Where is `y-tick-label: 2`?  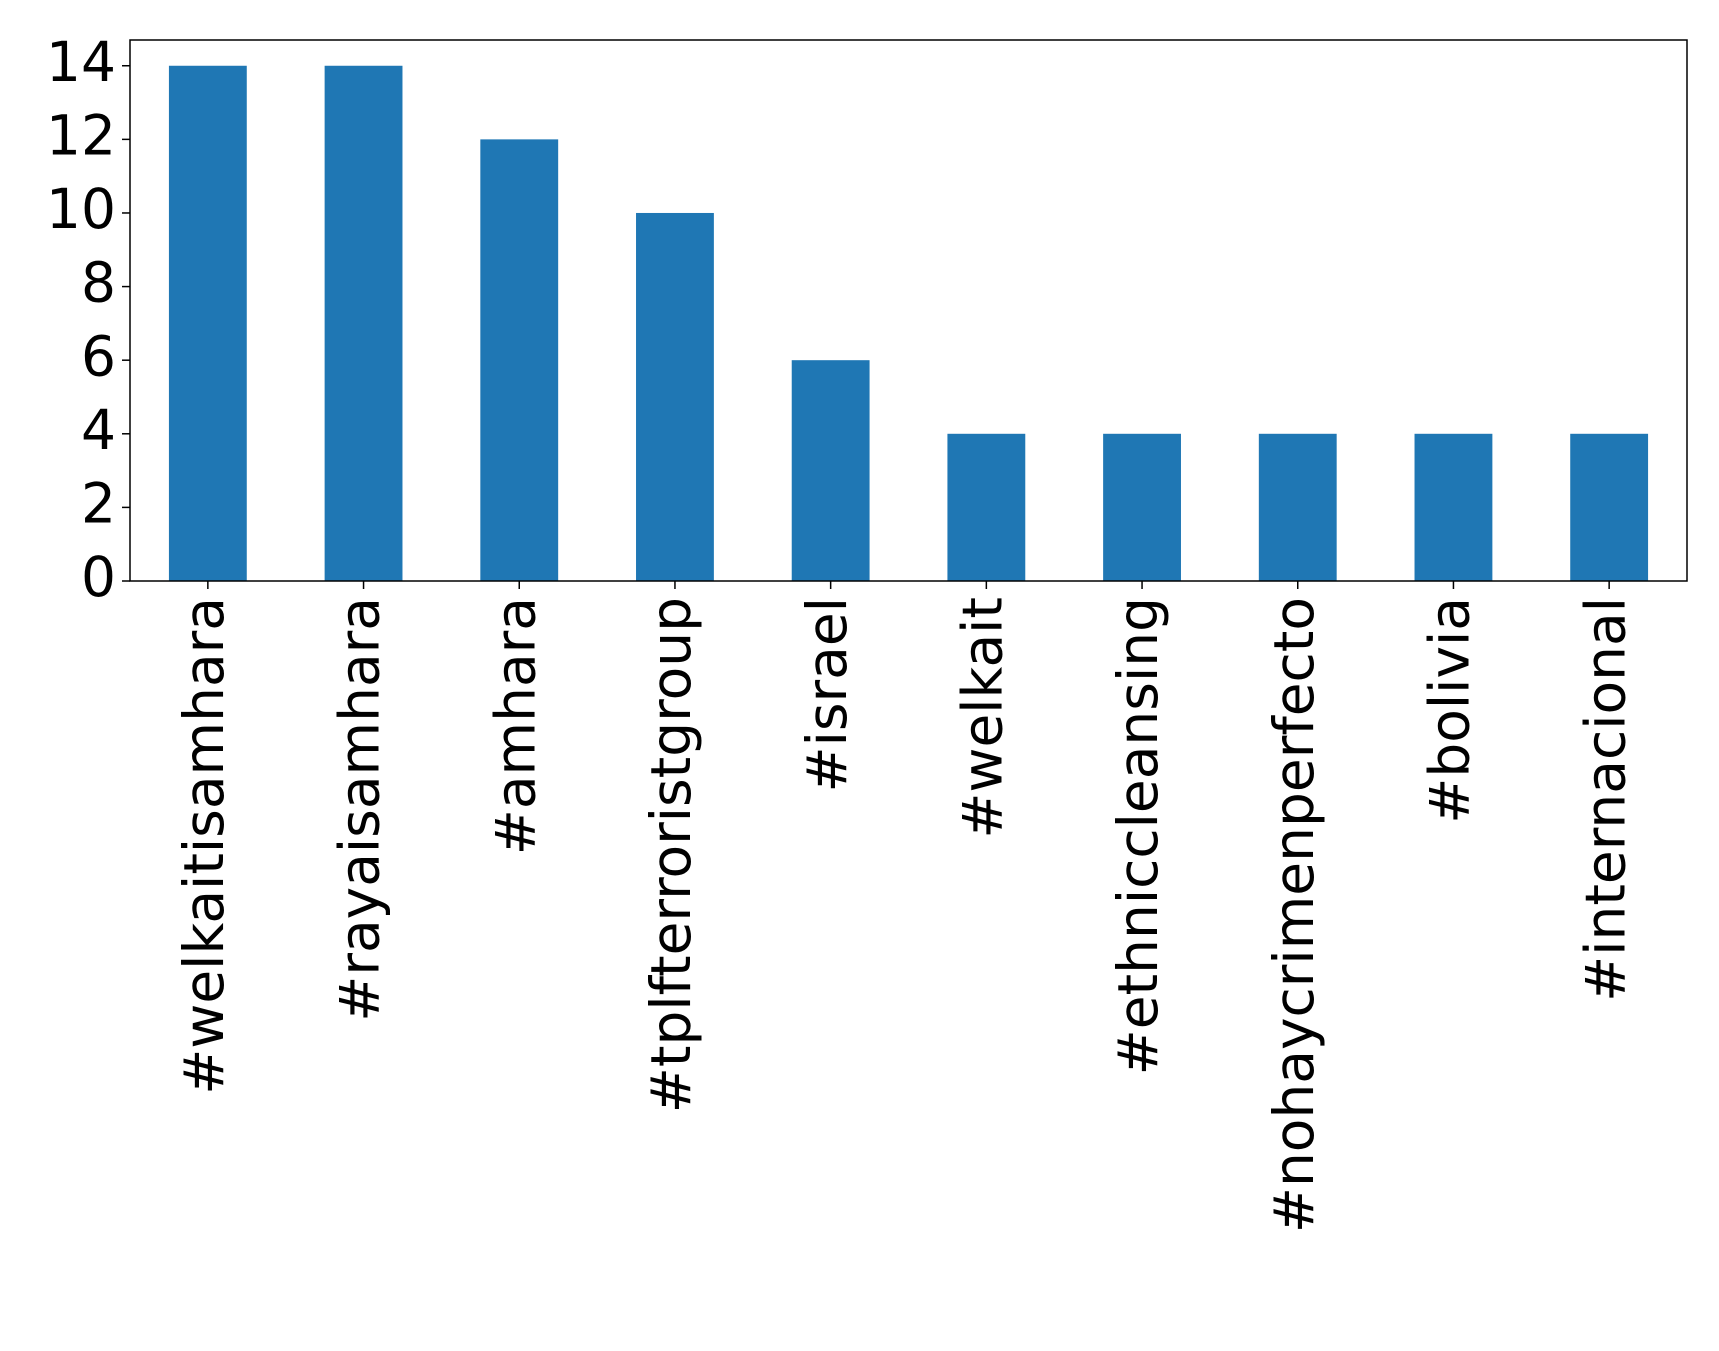 y-tick-label: 2 is located at coordinates (98, 504).